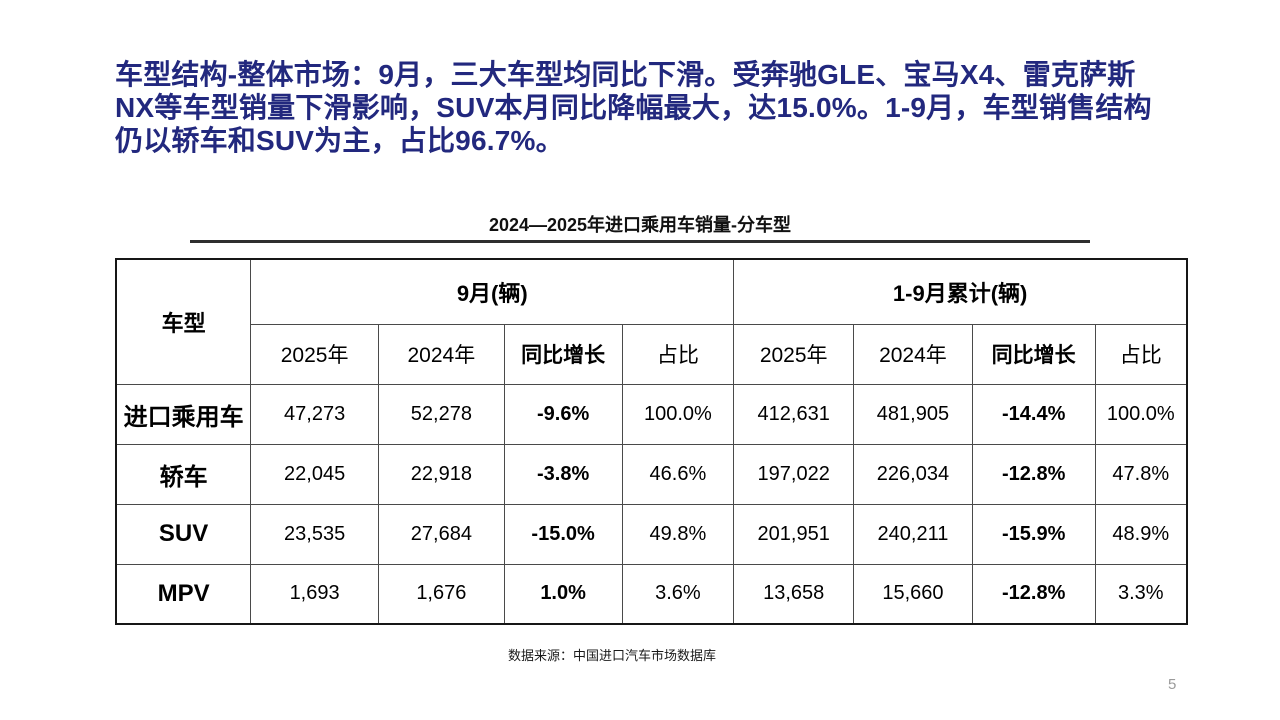  What do you see at coordinates (183, 414) in the screenshot?
I see `row-label: 进口乘用车` at bounding box center [183, 414].